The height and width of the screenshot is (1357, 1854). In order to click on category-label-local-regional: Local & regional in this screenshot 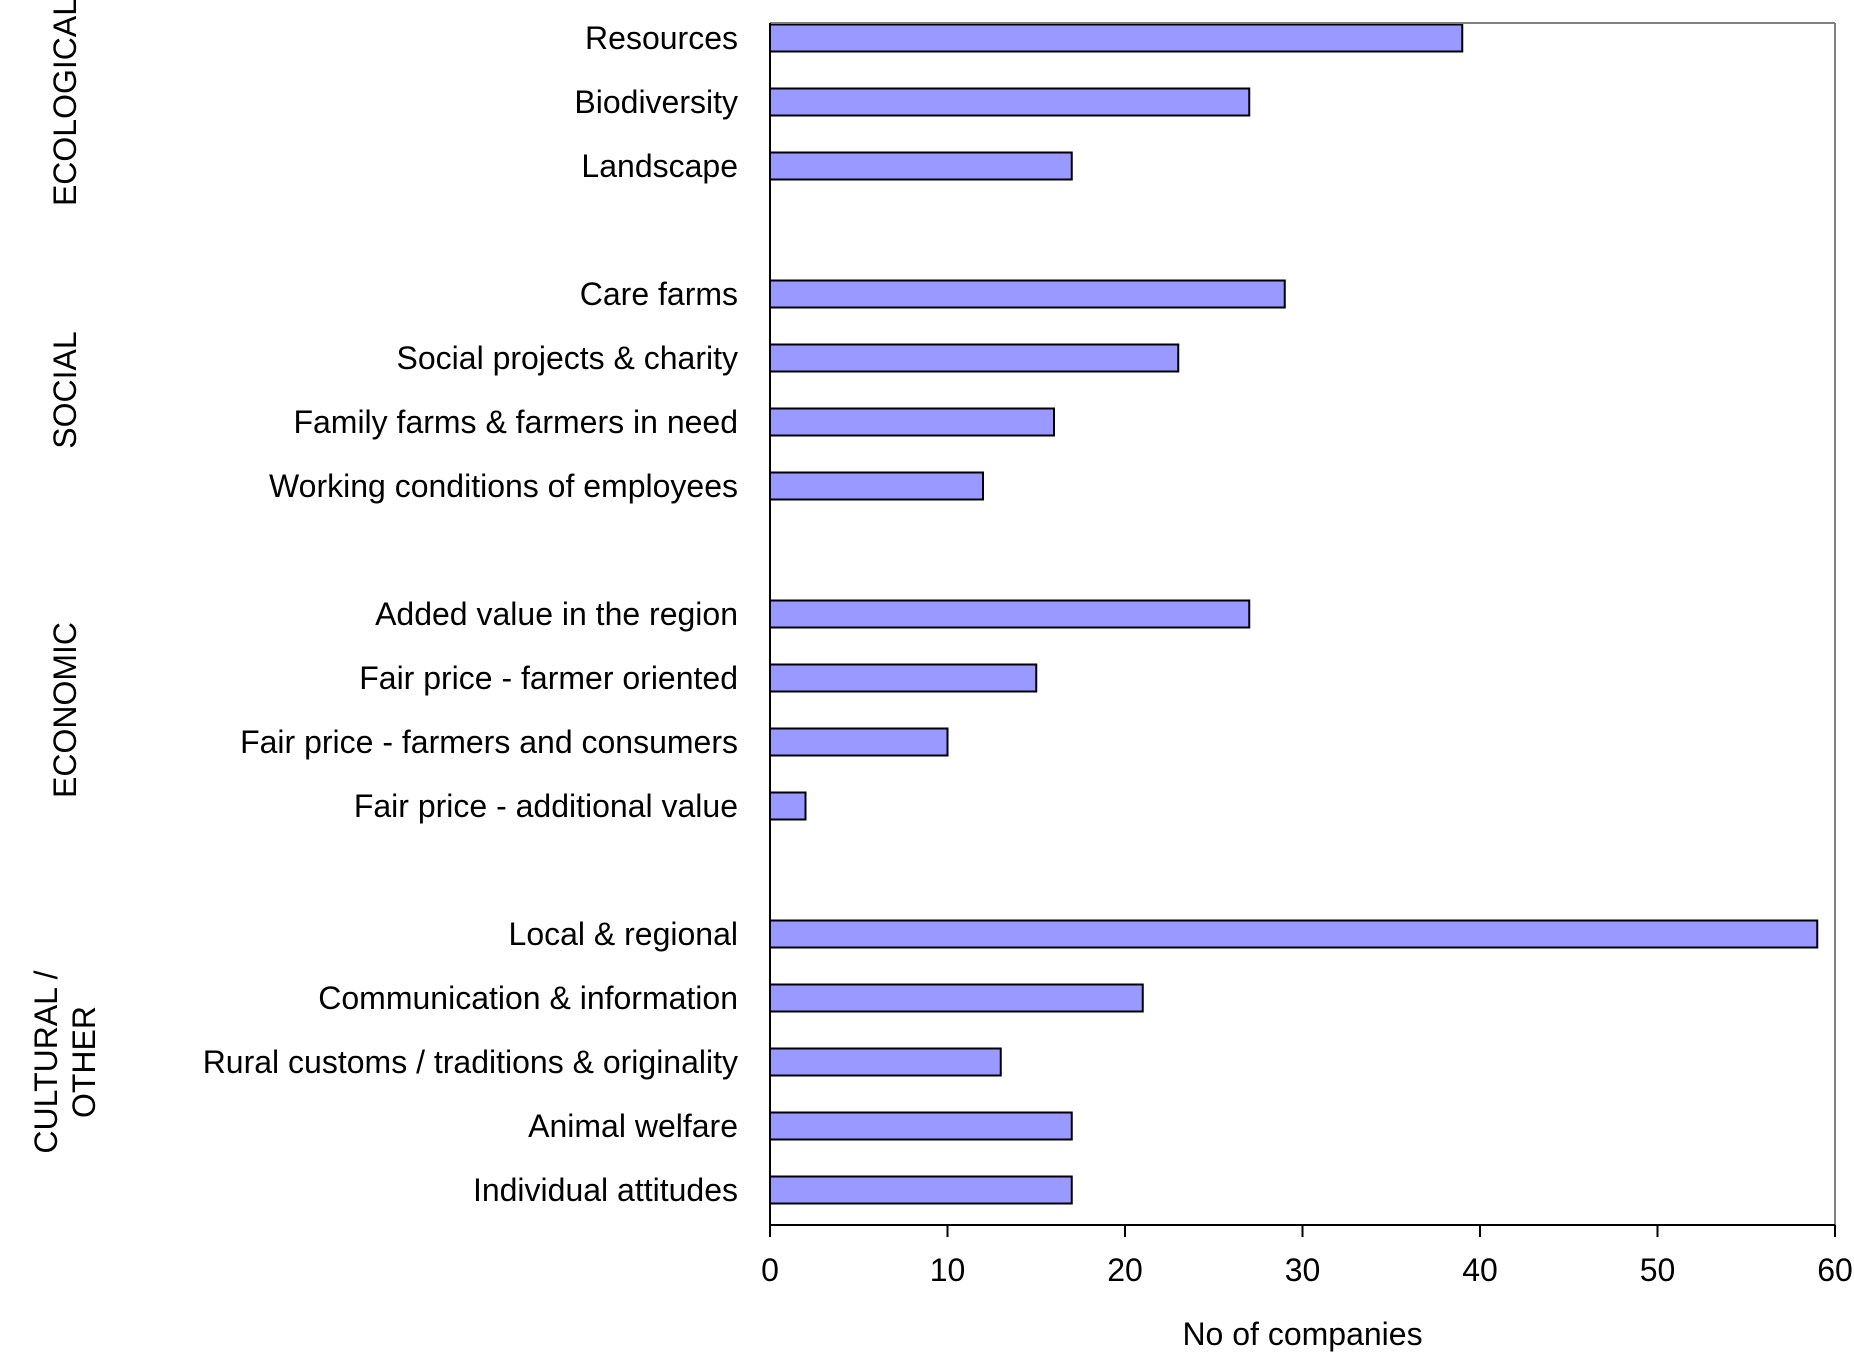, I will do `click(623, 934)`.